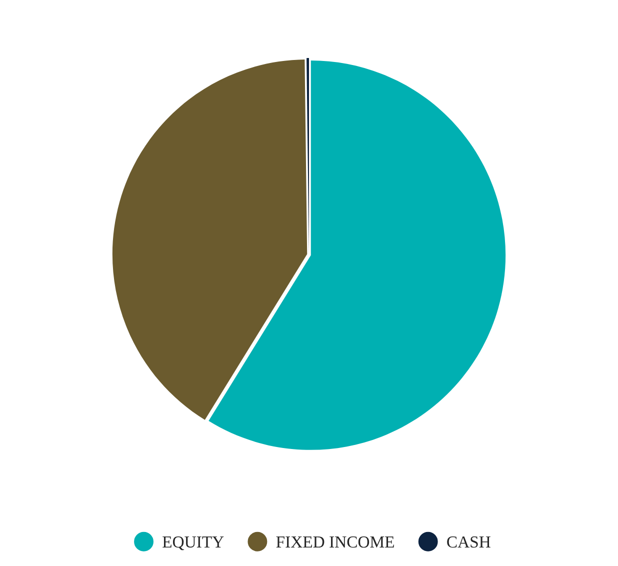  I want to click on legend-label: CASH, so click(468, 542).